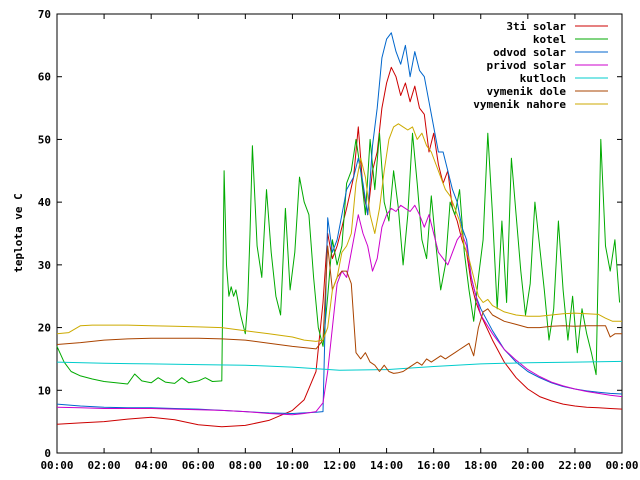 This screenshot has height=480, width=640. What do you see at coordinates (44, 202) in the screenshot?
I see `y-tick-label: 40` at bounding box center [44, 202].